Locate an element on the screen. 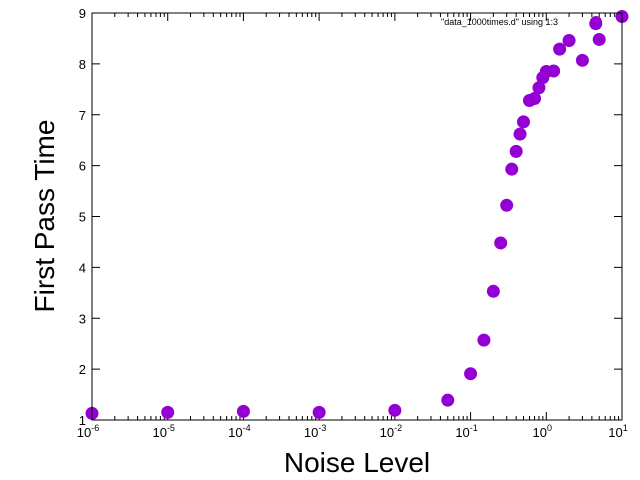 The height and width of the screenshot is (480, 640). y-tick-label: 8 is located at coordinates (82, 64).